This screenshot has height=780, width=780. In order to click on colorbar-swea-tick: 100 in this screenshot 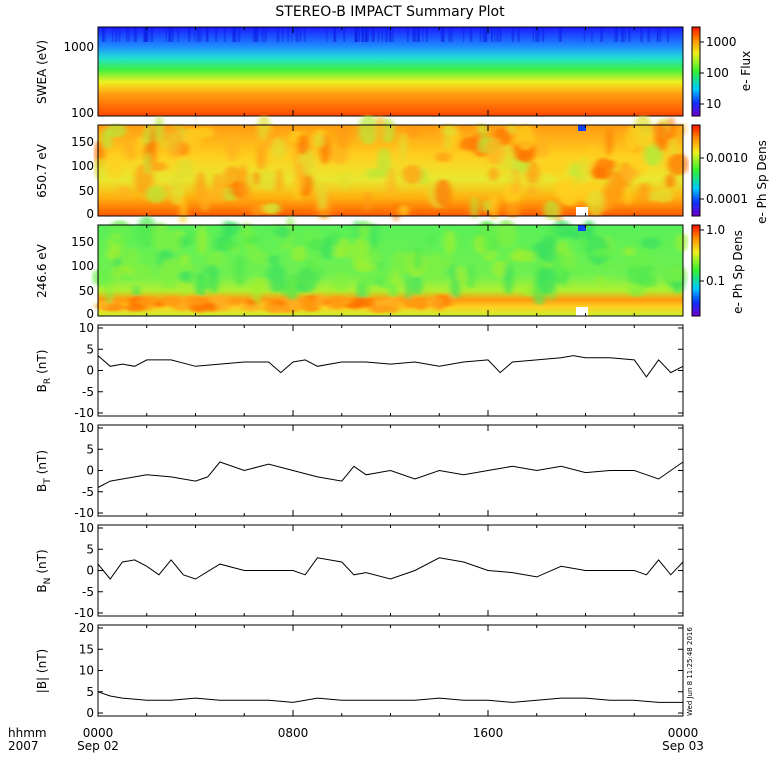, I will do `click(717, 73)`.